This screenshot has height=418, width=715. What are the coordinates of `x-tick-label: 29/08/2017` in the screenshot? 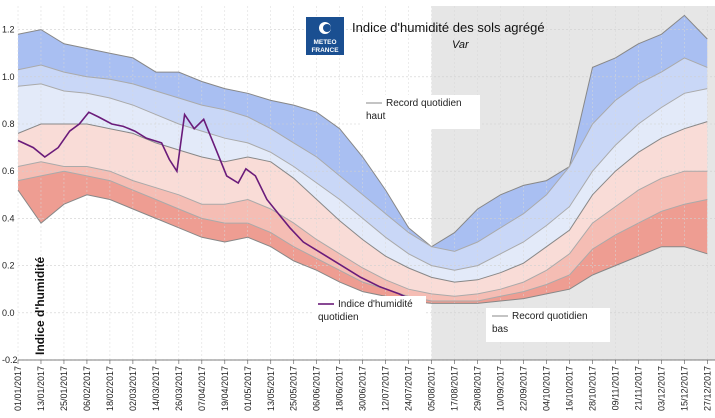 It's located at (478, 388).